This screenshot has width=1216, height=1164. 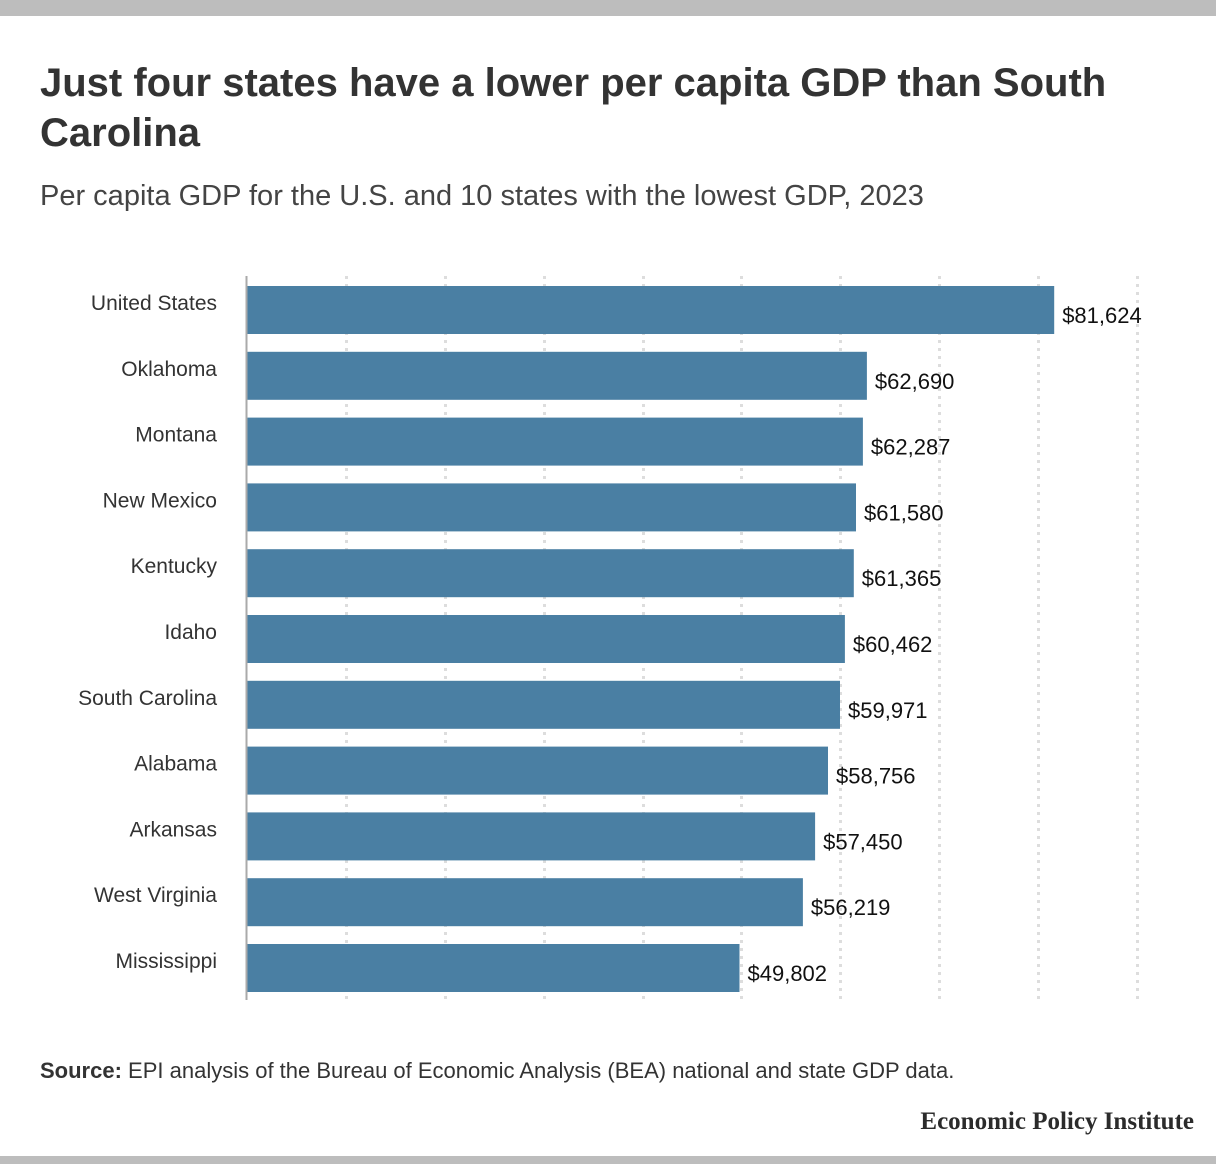 I want to click on value-label: $59,971, so click(x=888, y=710).